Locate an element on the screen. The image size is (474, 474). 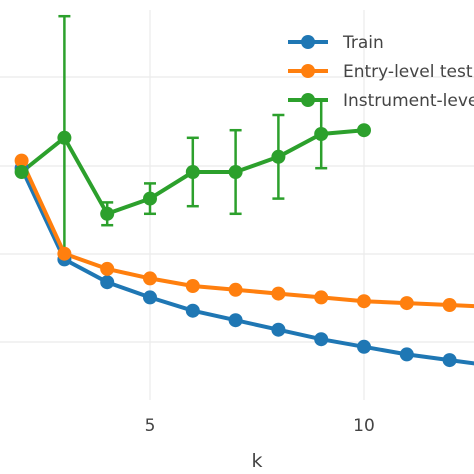
x-axis-label: k is located at coordinates (256, 461).